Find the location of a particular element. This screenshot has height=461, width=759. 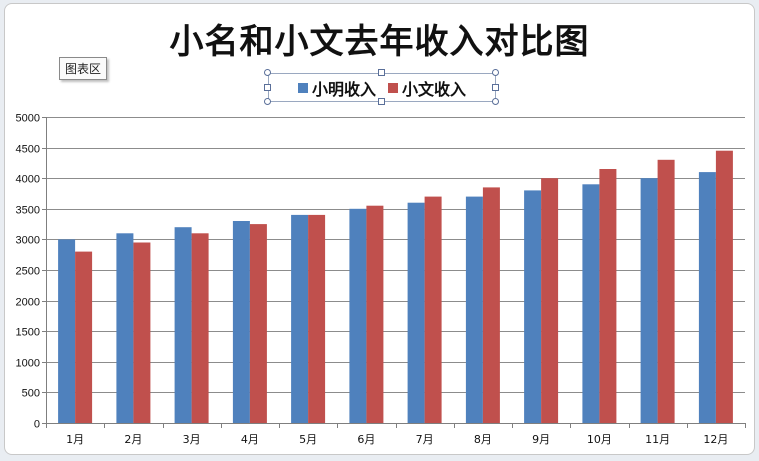

x-tick-label: 9月 is located at coordinates (541, 439).